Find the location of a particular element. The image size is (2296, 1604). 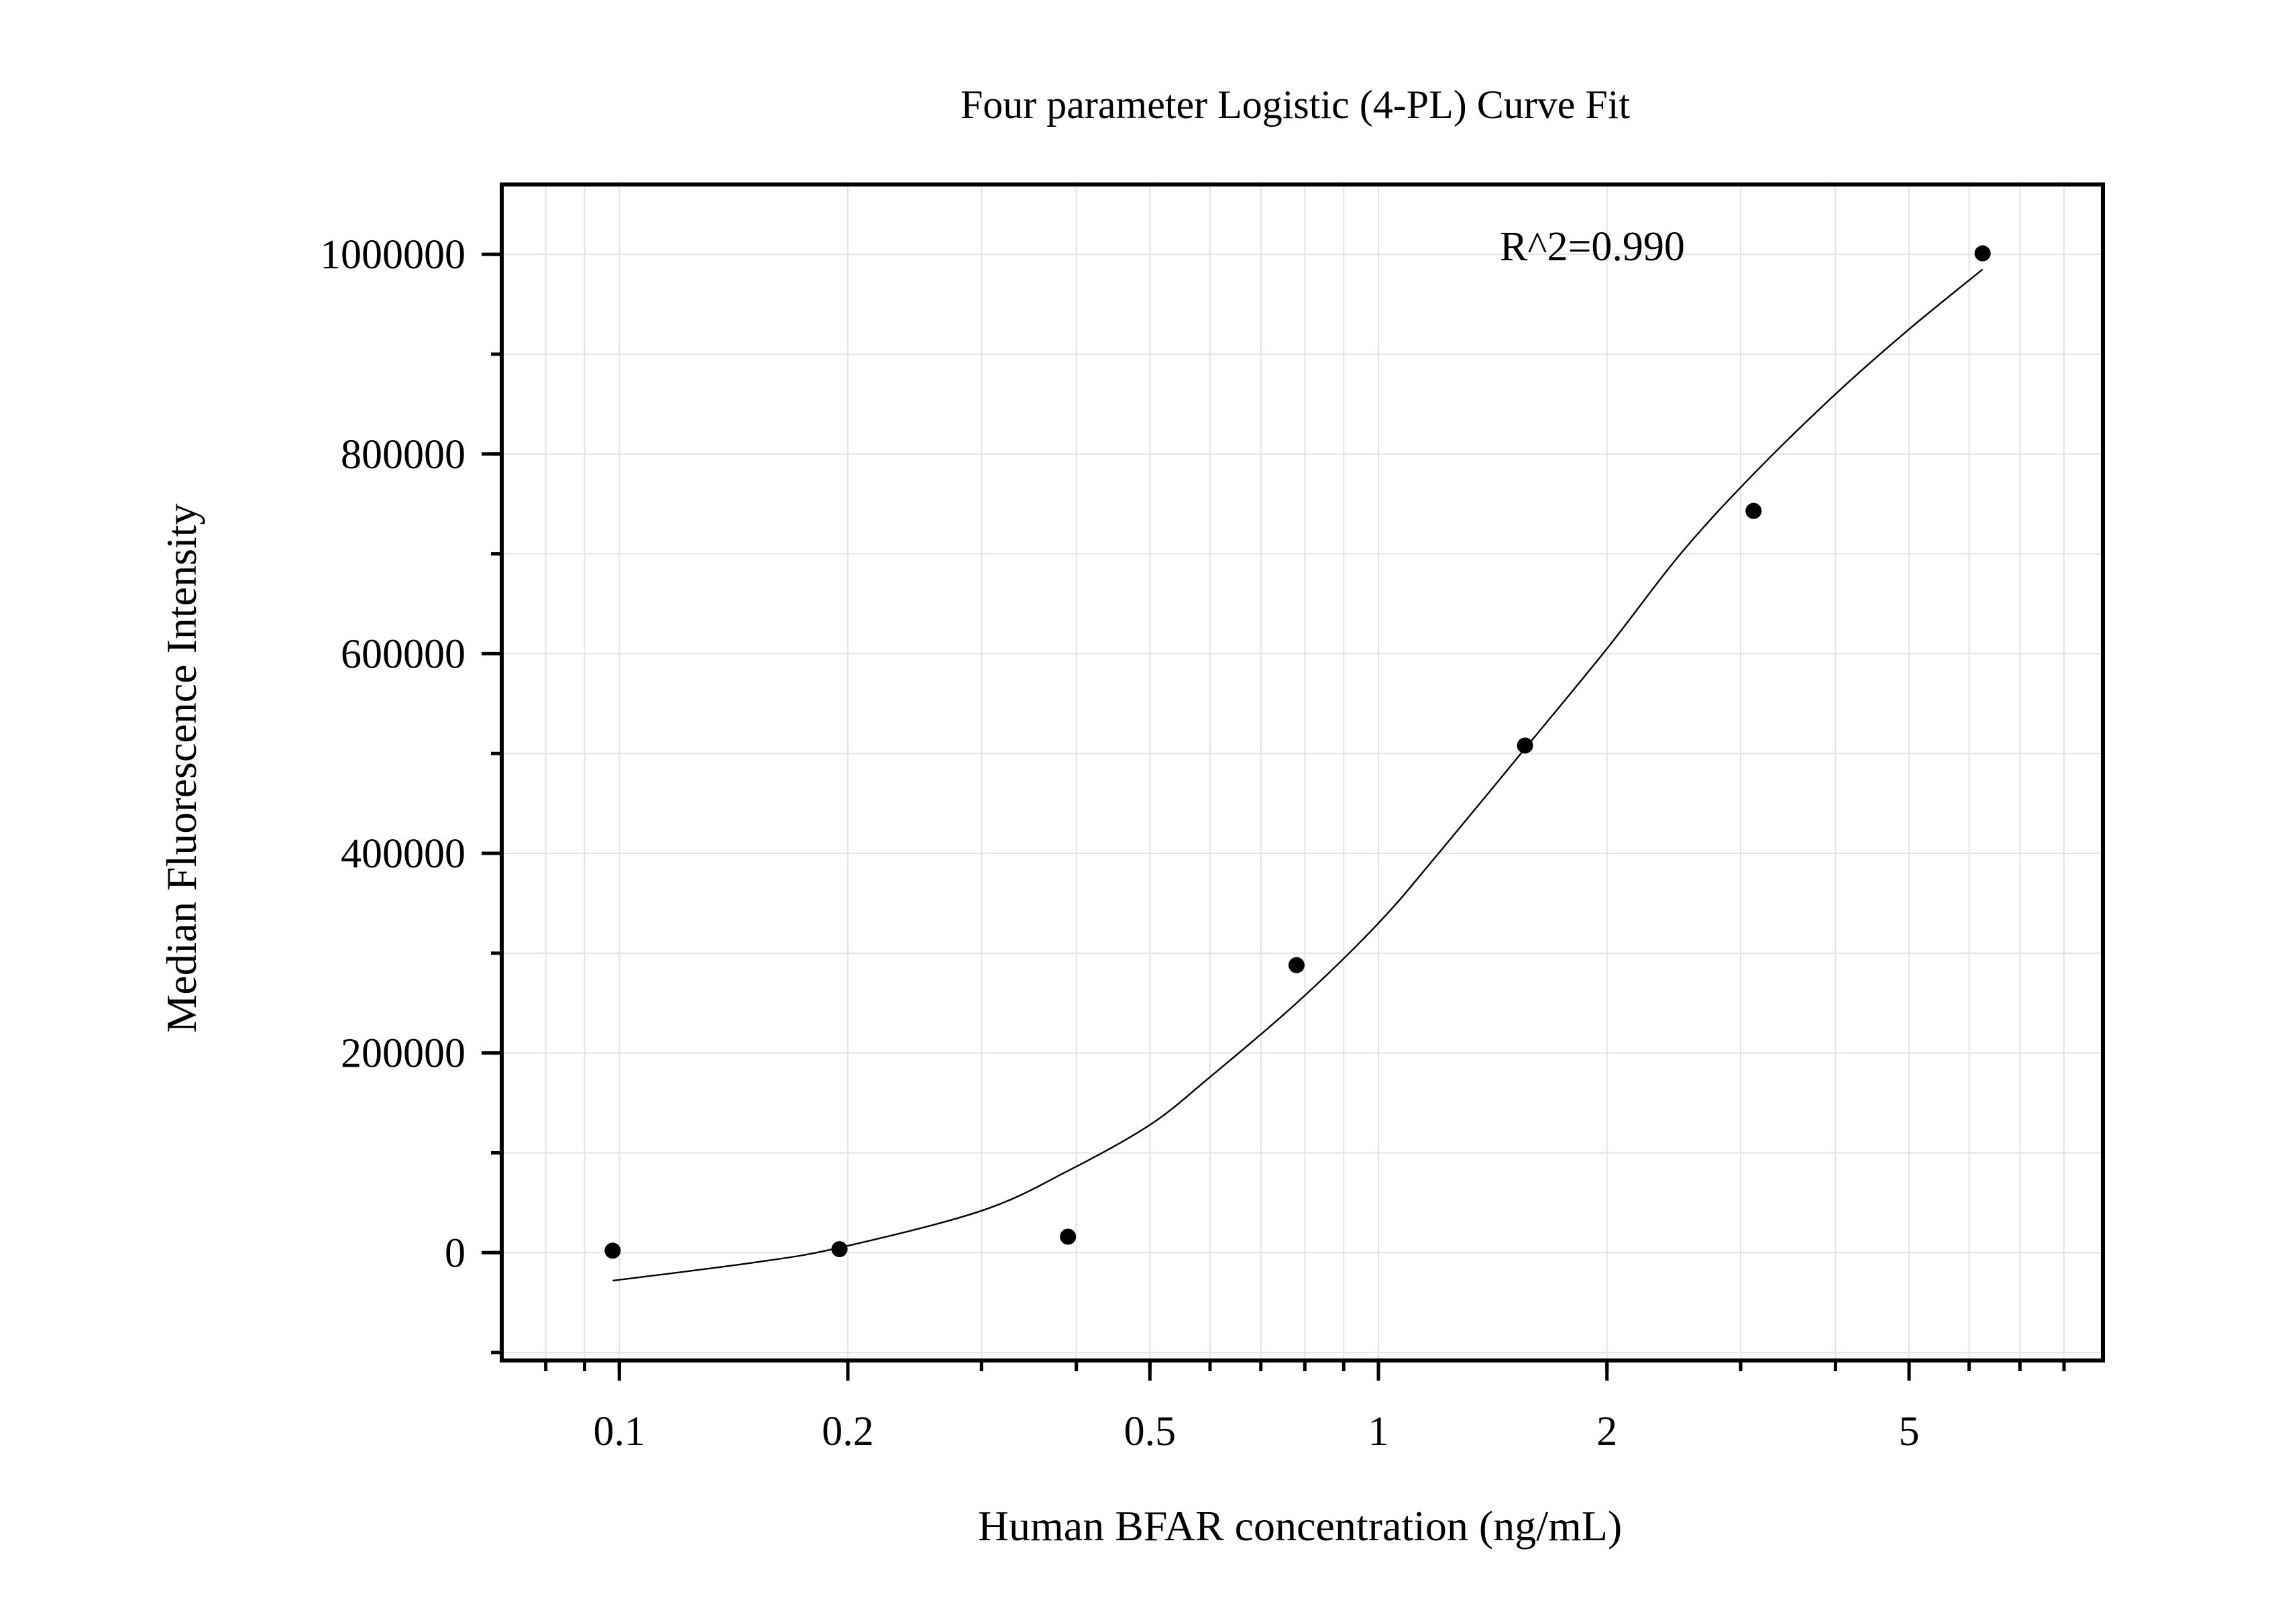

x-tick-label: 0.2 is located at coordinates (848, 1431).